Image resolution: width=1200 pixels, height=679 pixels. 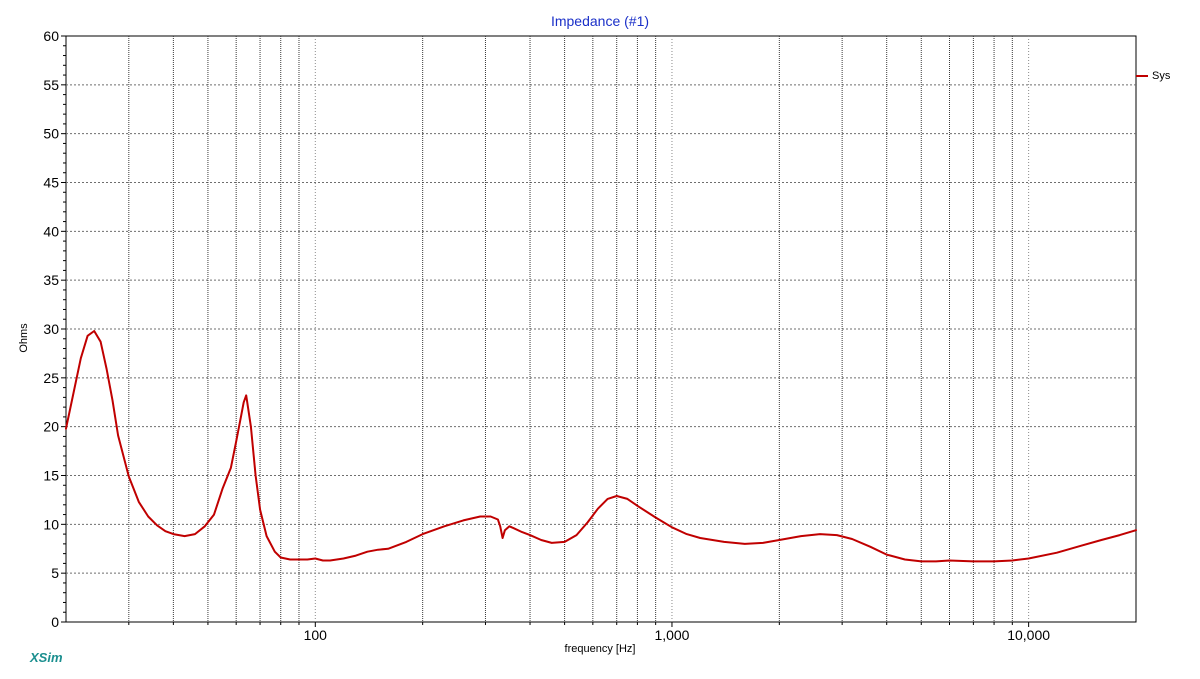 What do you see at coordinates (51, 231) in the screenshot?
I see `y-tick-label: 40` at bounding box center [51, 231].